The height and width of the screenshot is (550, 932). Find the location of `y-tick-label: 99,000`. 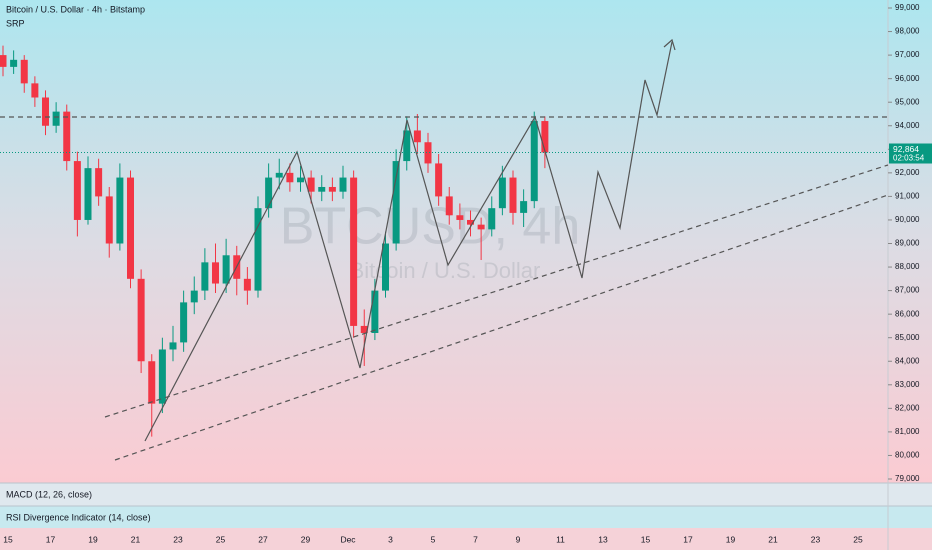

y-tick-label: 99,000 is located at coordinates (907, 7).